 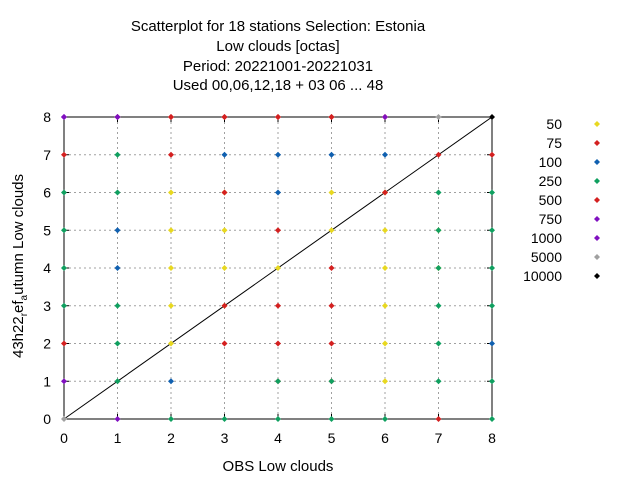 What do you see at coordinates (492, 438) in the screenshot?
I see `x-tick-label: 8` at bounding box center [492, 438].